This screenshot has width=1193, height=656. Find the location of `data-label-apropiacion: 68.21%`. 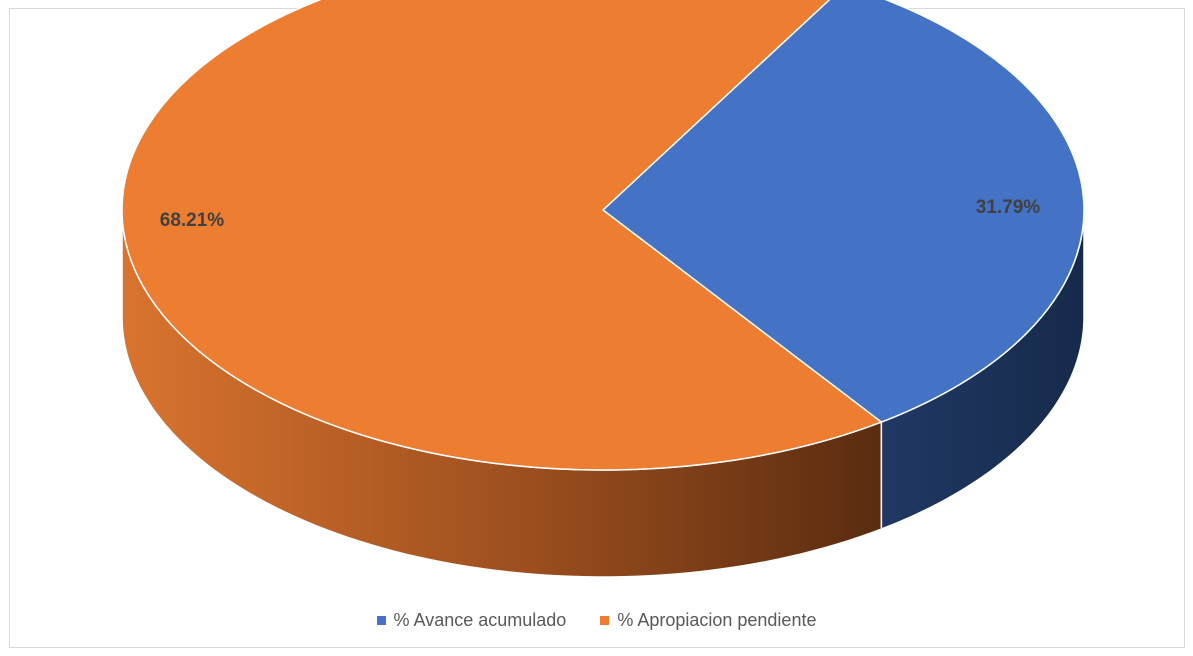

data-label-apropiacion: 68.21% is located at coordinates (192, 220).